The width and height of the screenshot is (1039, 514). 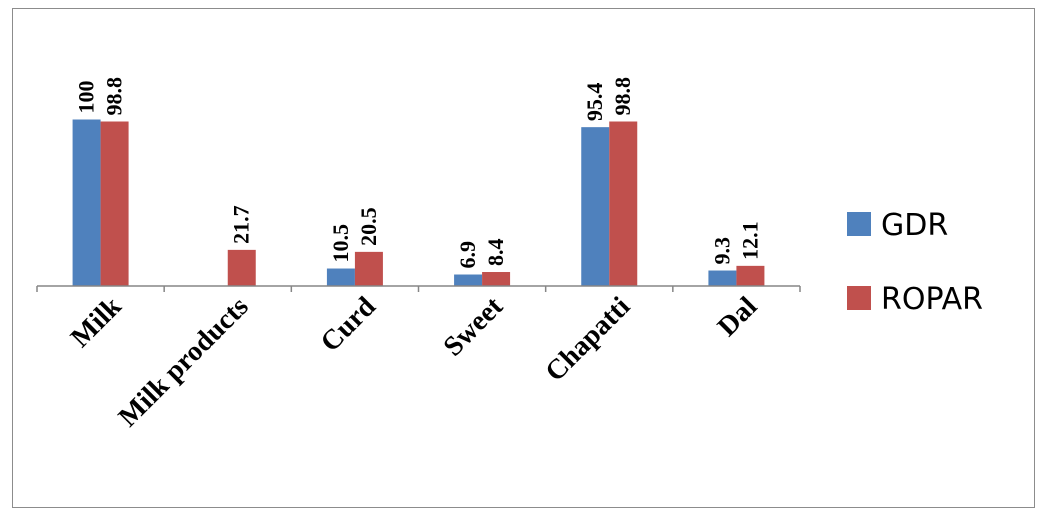 I want to click on value-label-gdr-curd: 10.5, so click(x=340, y=243).